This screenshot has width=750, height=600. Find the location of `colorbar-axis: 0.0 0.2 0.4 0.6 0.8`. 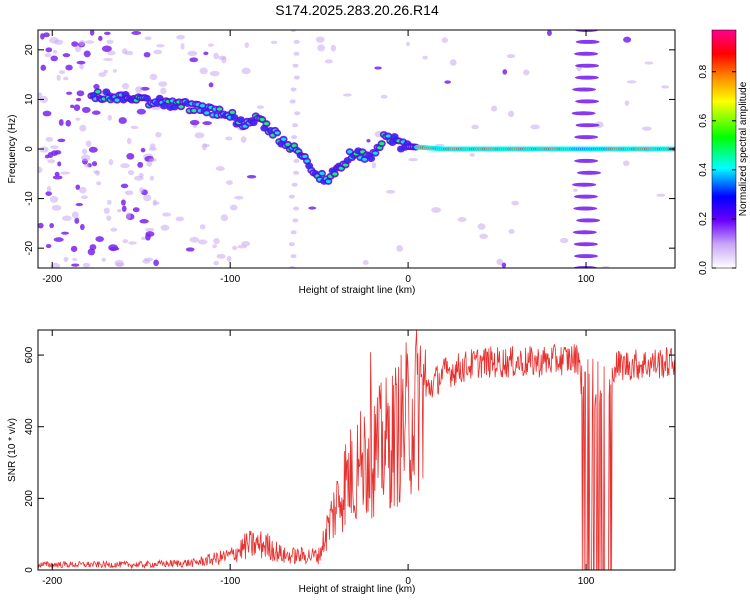

colorbar-axis: 0.0 0.2 0.4 0.6 0.8 is located at coordinates (717, 169).